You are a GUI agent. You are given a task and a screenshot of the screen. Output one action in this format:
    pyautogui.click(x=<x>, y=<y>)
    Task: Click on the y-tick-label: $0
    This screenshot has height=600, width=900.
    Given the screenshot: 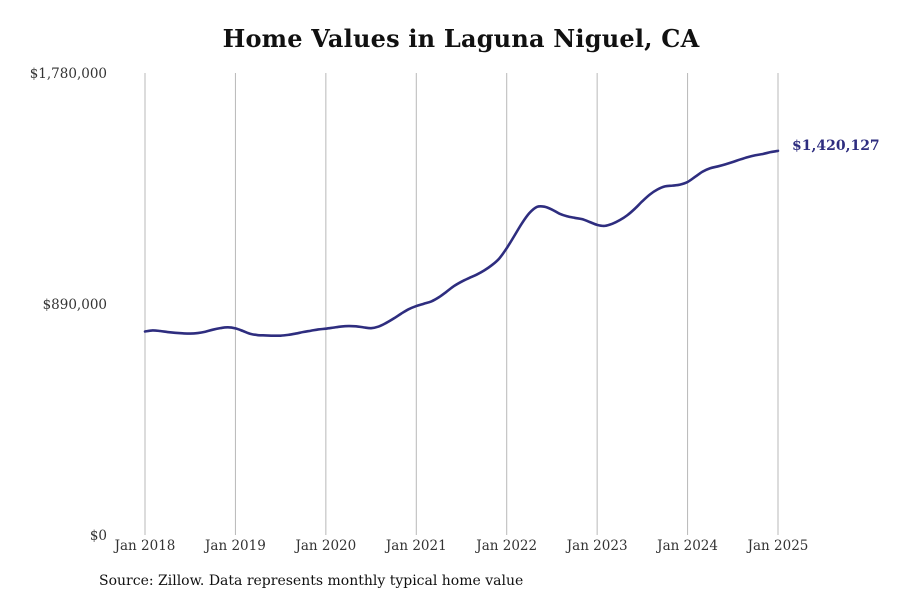 What is the action you would take?
    pyautogui.click(x=98, y=536)
    